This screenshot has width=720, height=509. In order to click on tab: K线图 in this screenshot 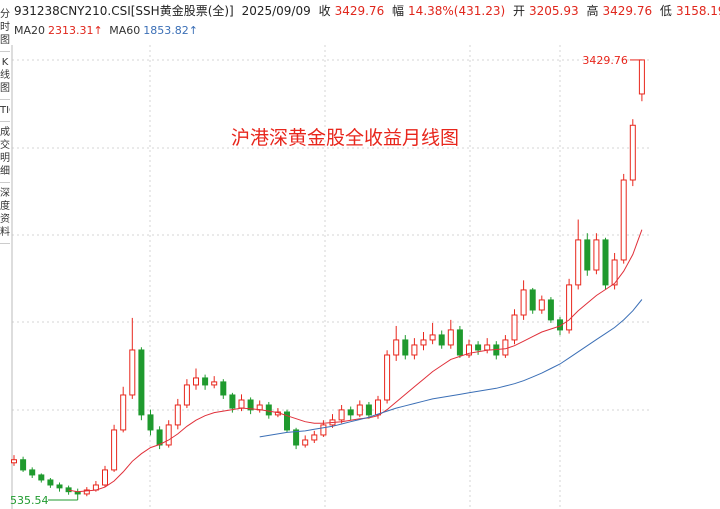, I will do `click(5, 76)`.